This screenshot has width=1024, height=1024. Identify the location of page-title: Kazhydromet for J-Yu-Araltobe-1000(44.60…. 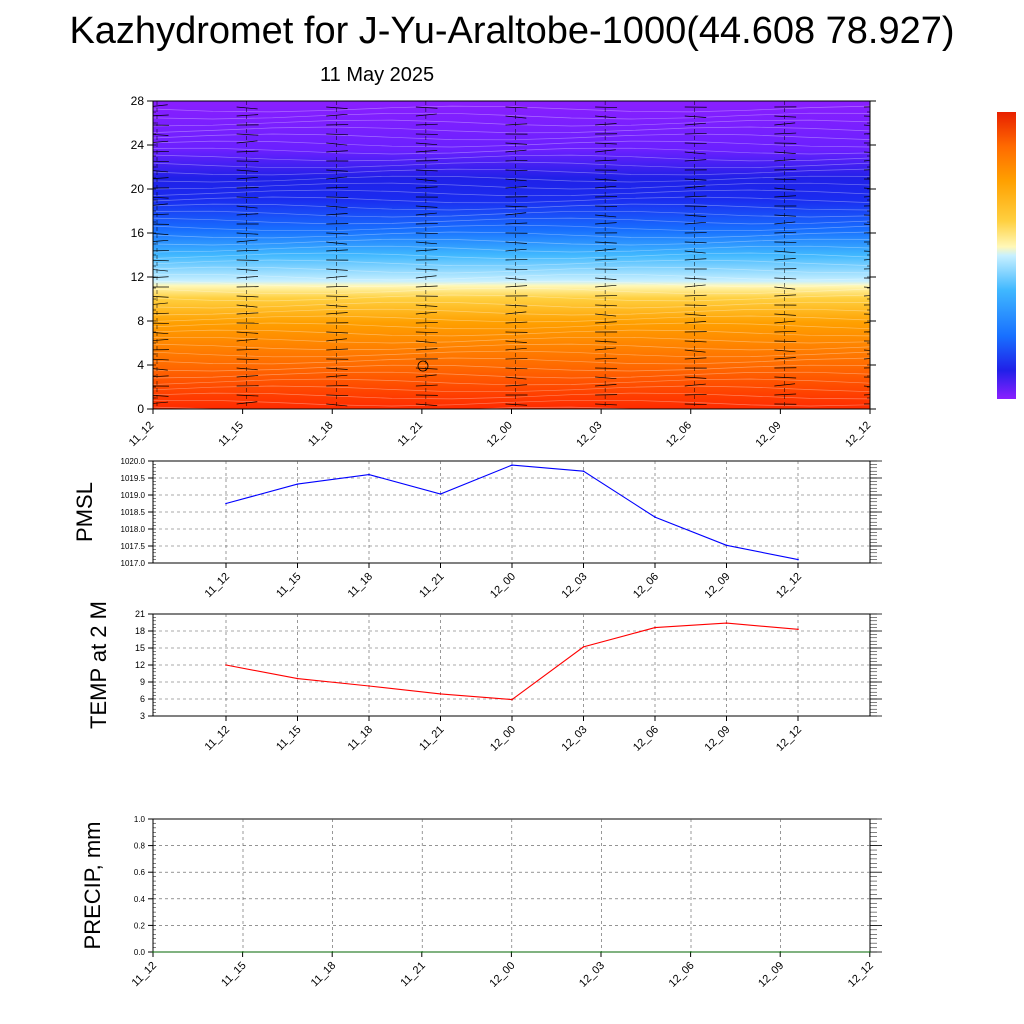
(512, 31).